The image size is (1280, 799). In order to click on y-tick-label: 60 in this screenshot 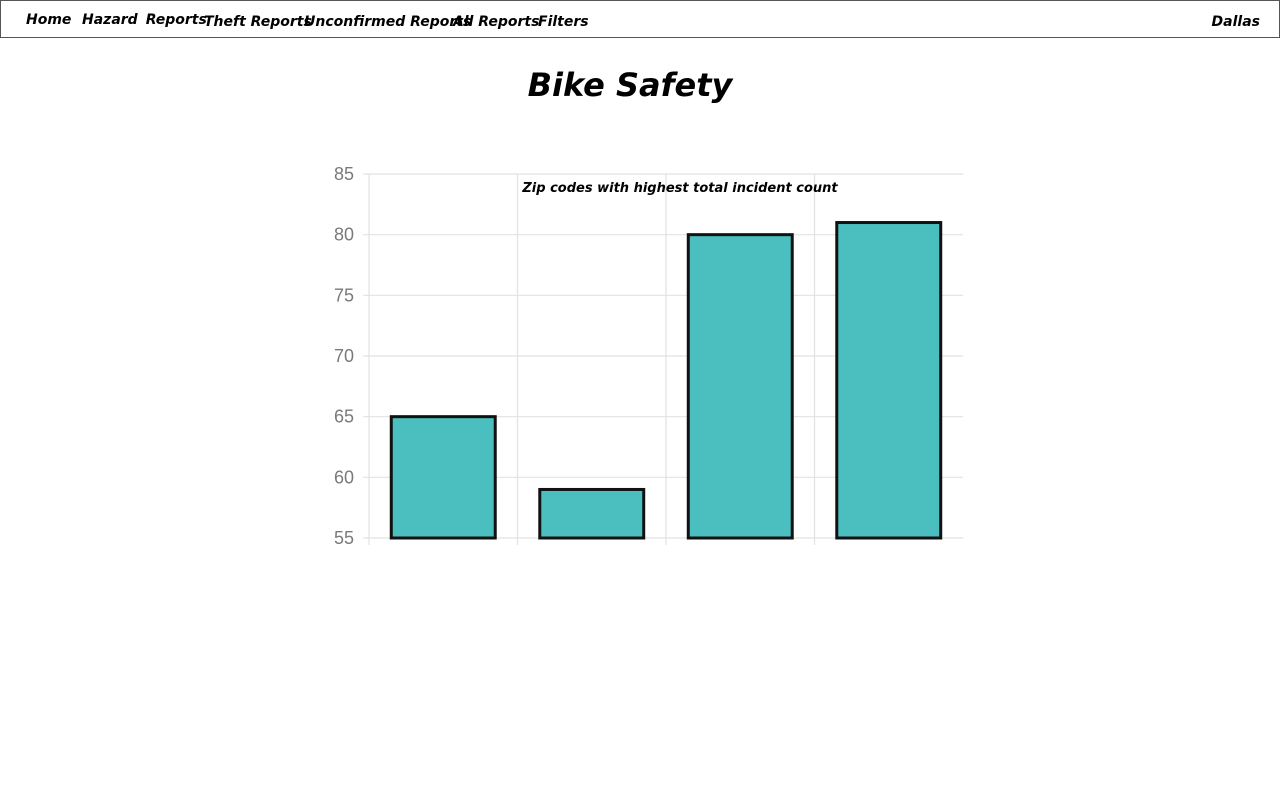, I will do `click(344, 477)`.